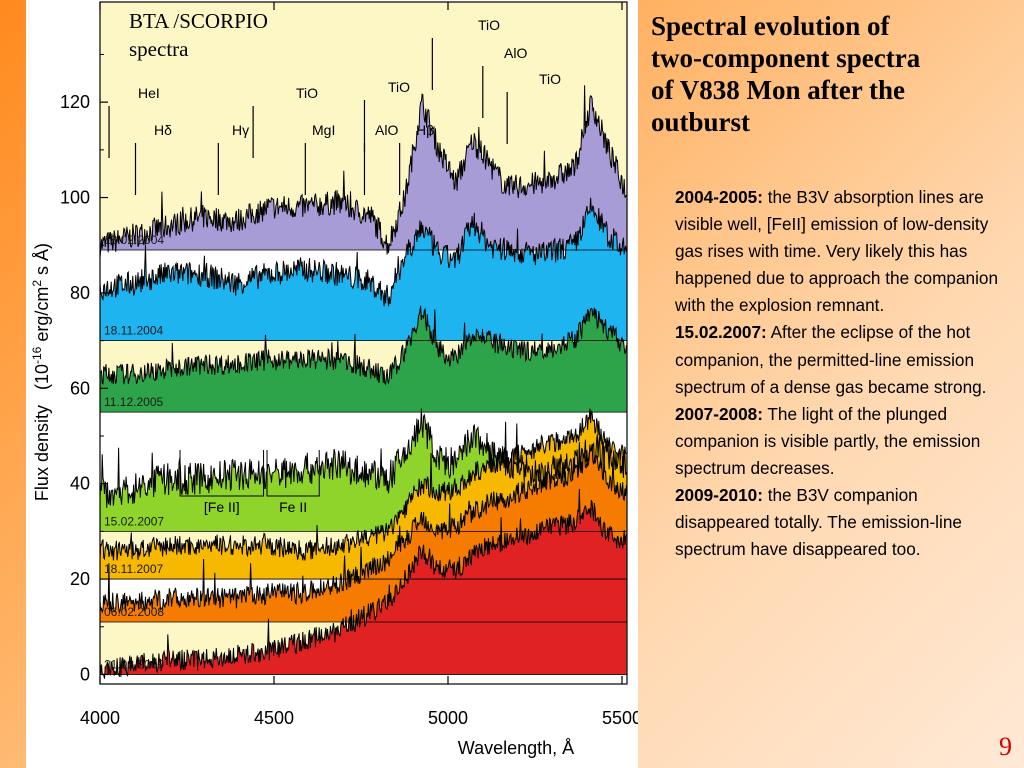  I want to click on y-axis-units: (10, so click(42, 377).